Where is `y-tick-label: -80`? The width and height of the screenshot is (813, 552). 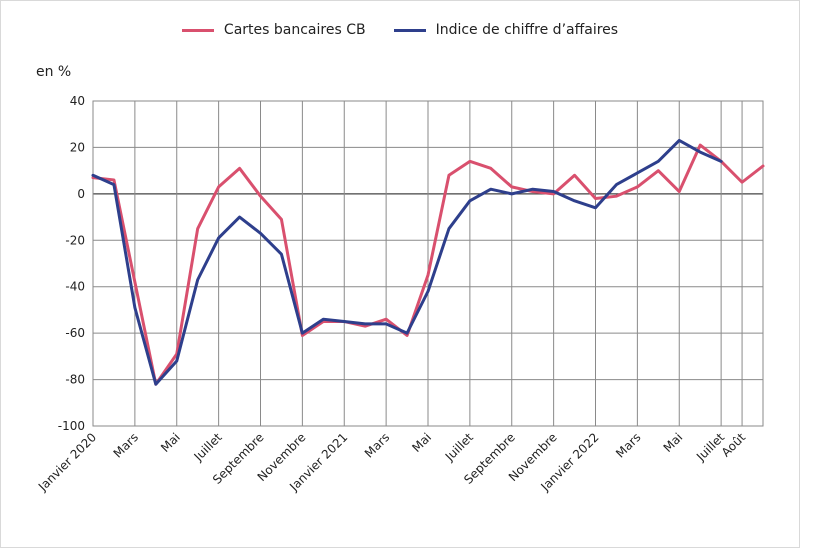 y-tick-label: -80 is located at coordinates (75, 380).